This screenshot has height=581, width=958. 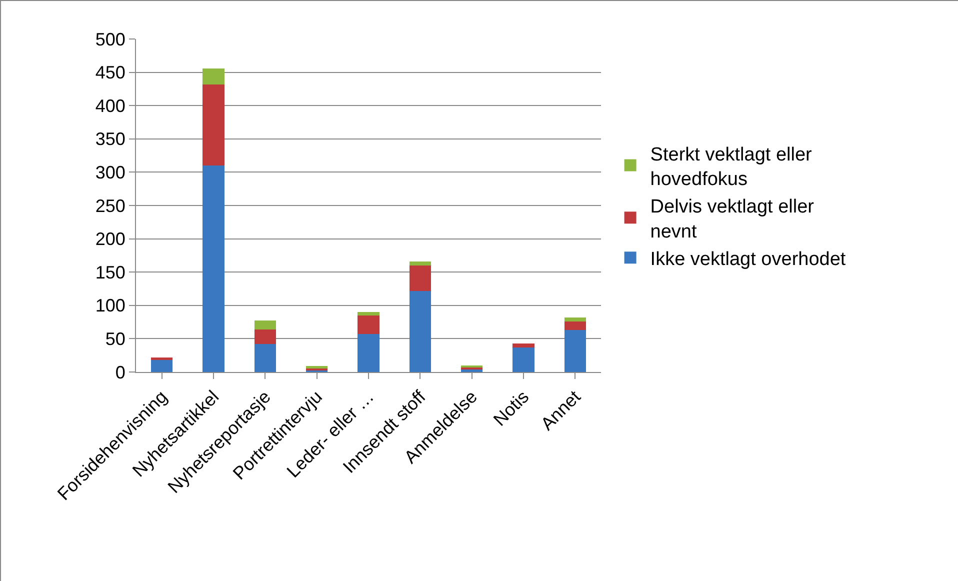 What do you see at coordinates (110, 72) in the screenshot?
I see `y-tick-label: 450` at bounding box center [110, 72].